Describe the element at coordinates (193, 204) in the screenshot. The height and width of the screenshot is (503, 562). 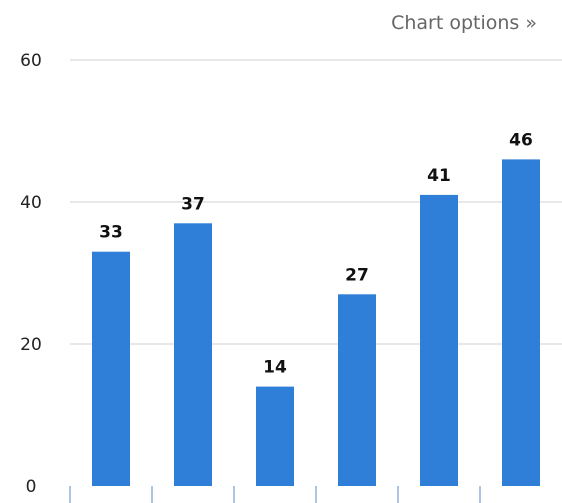
I see `data-label: 37` at that location.